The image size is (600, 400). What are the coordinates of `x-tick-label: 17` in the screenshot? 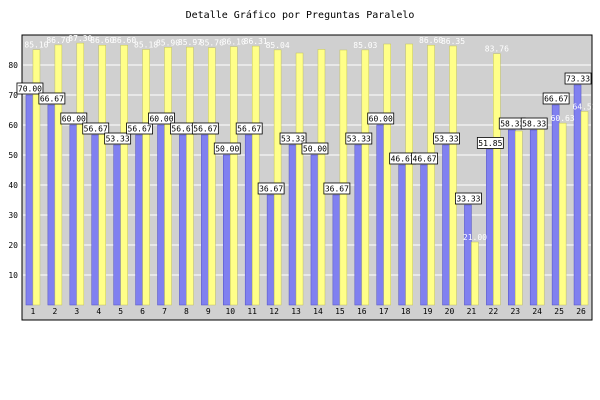 It's located at (384, 311).